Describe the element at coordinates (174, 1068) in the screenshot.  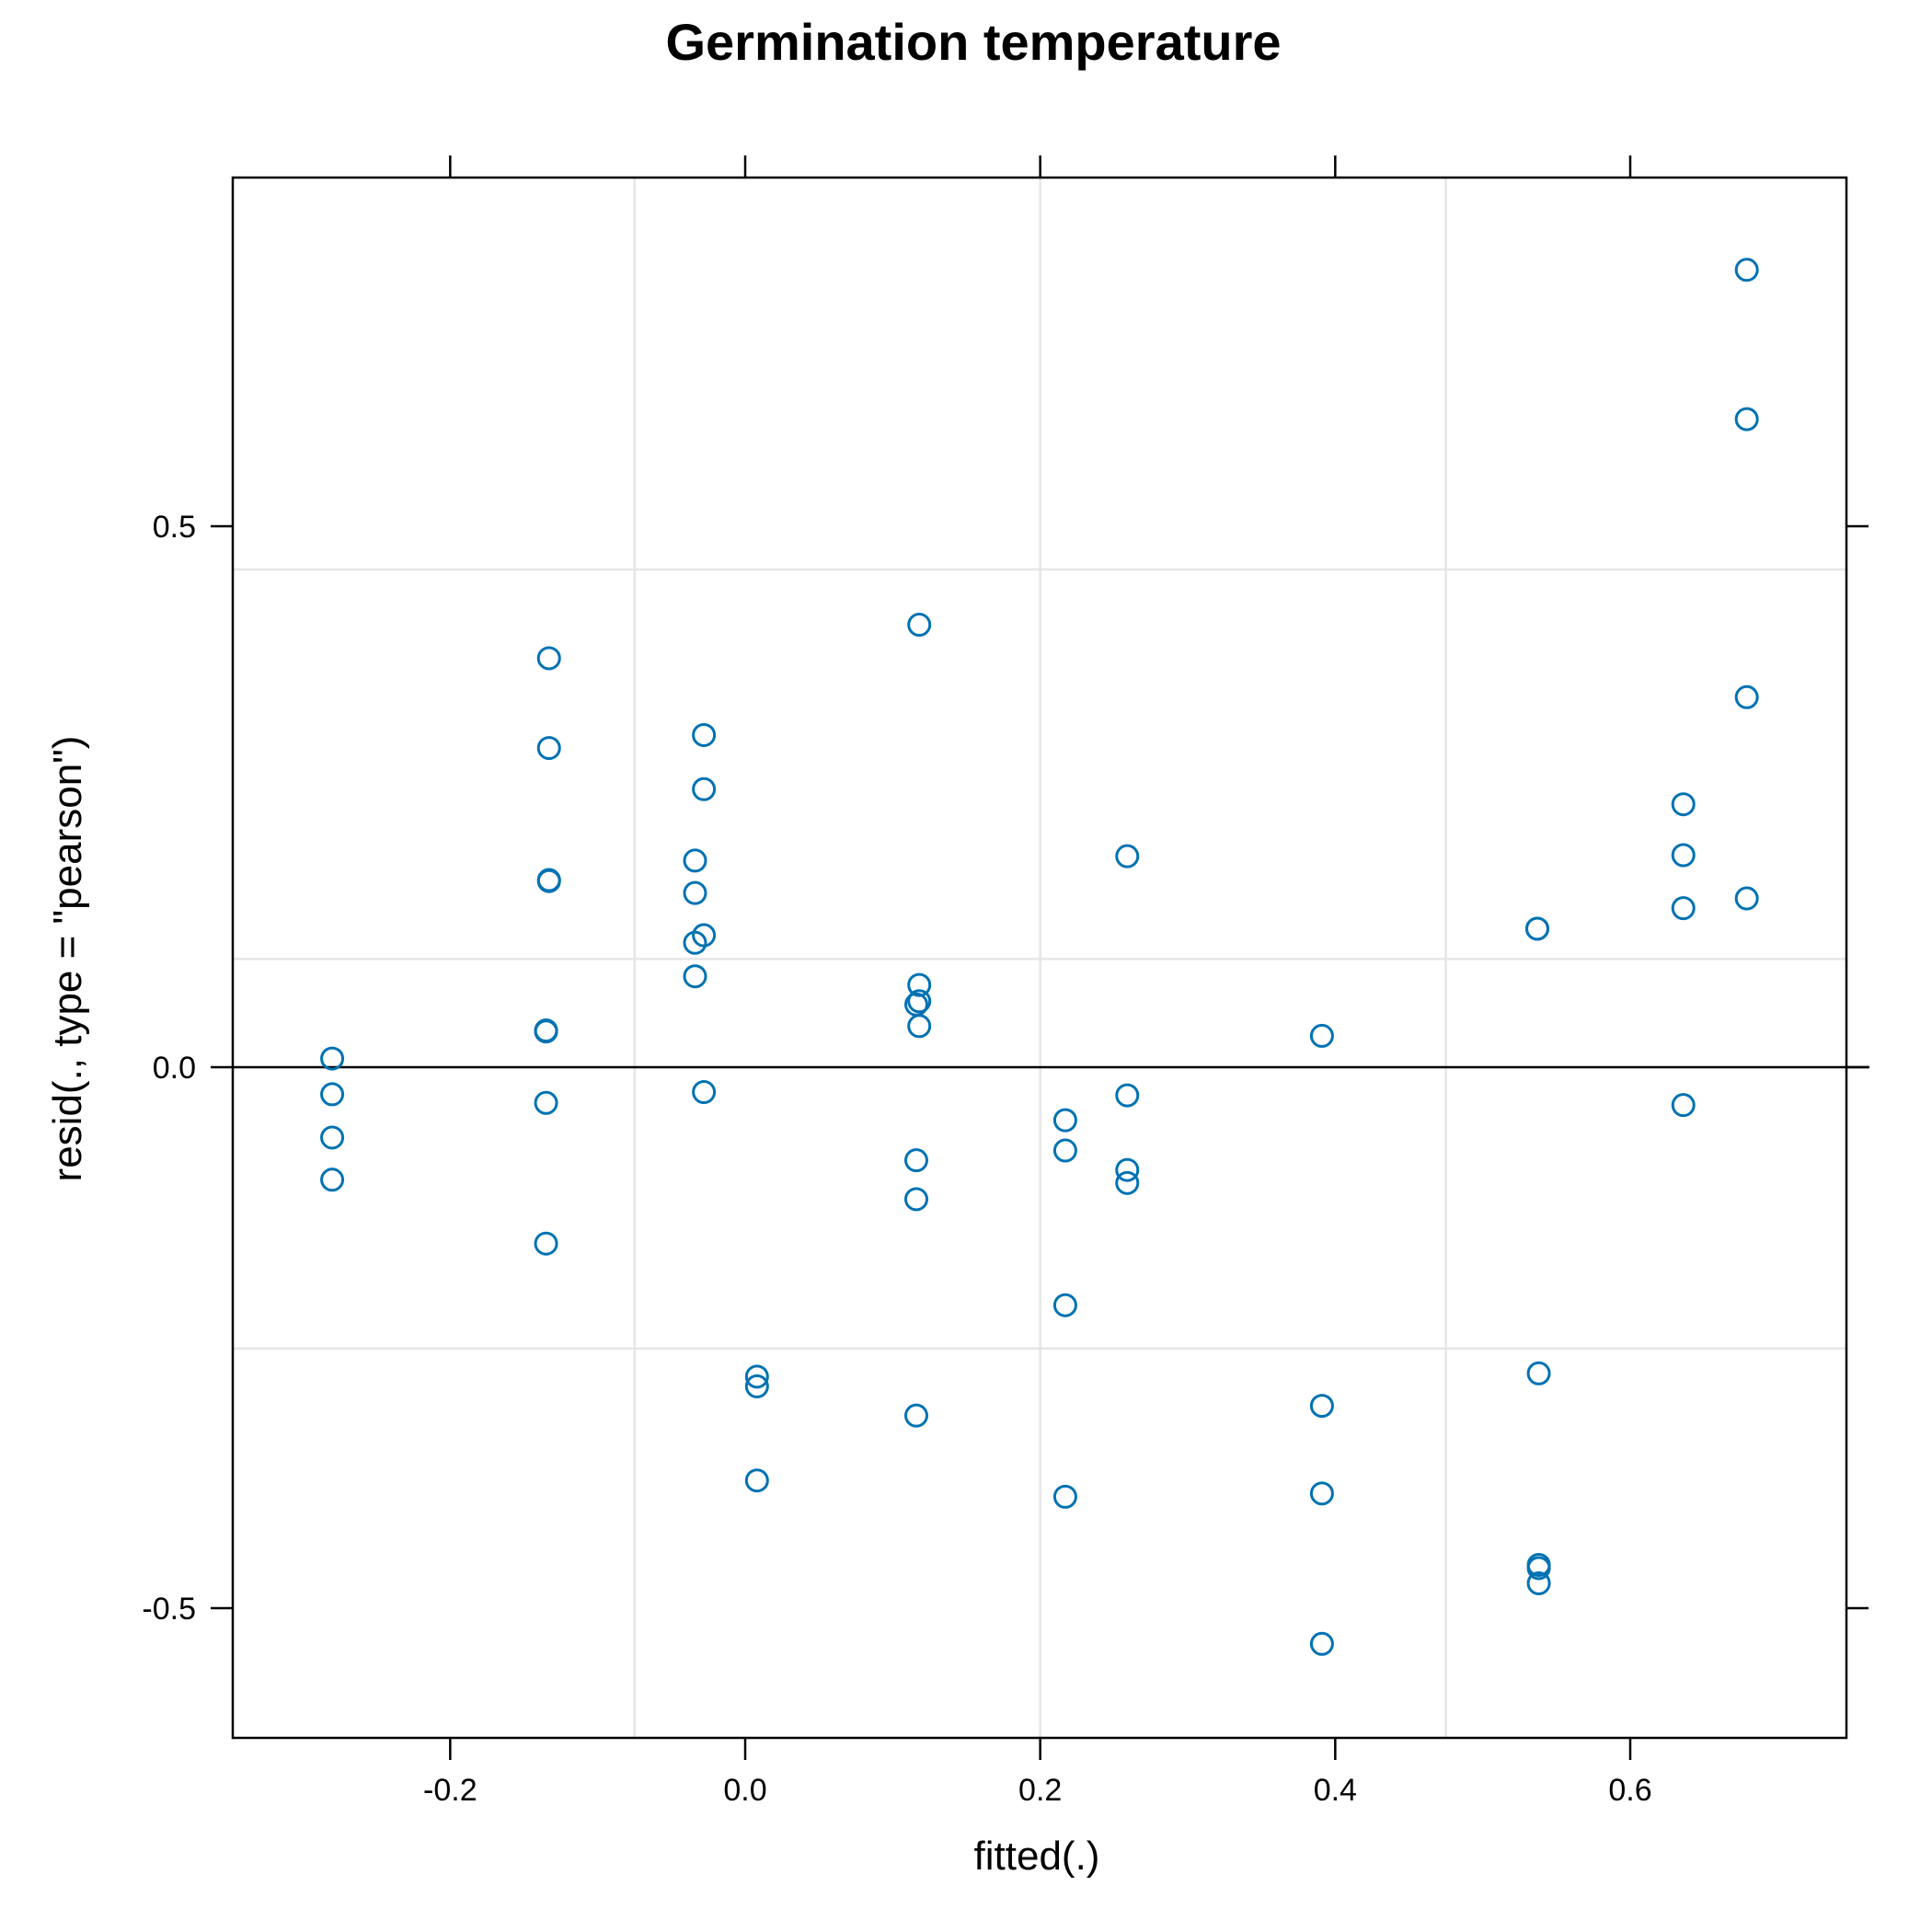
I see `y-tick-label-1: 0.0` at that location.